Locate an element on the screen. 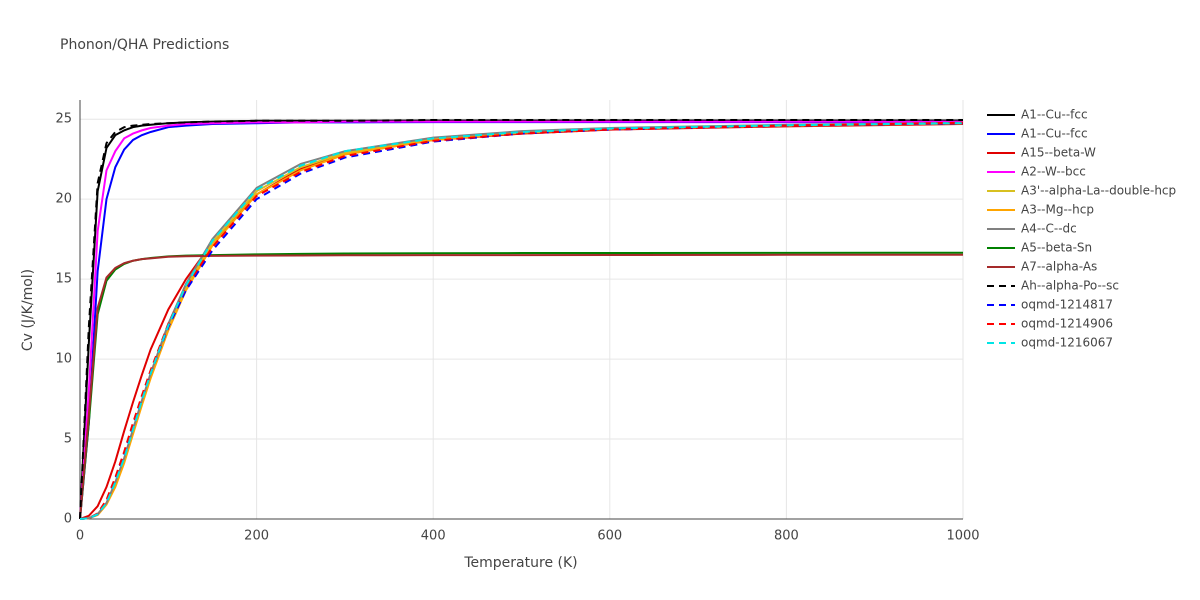  legend-label: A7--alpha-As is located at coordinates (1059, 267).